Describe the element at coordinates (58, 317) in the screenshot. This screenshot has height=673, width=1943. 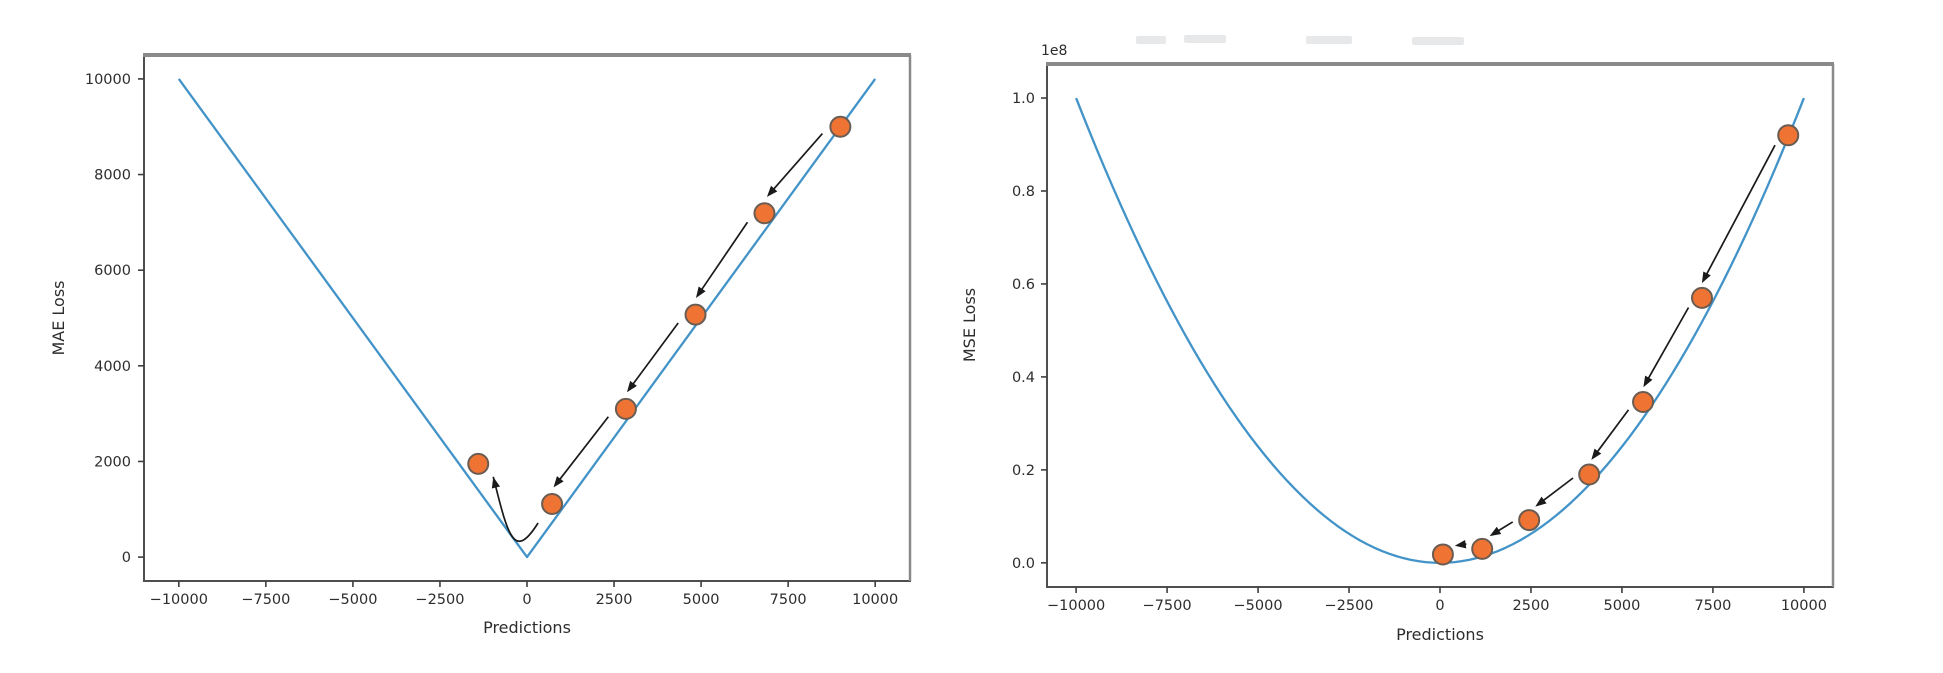
I see `y-axis-label: MAE Loss` at that location.